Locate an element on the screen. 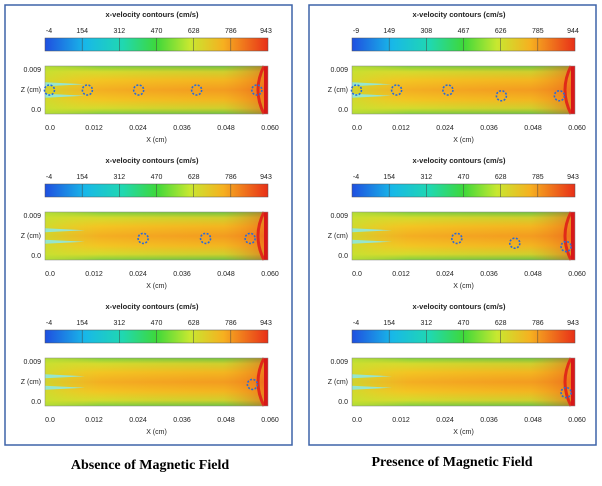 The height and width of the screenshot is (486, 602). colorbar-label: 944 is located at coordinates (573, 31).